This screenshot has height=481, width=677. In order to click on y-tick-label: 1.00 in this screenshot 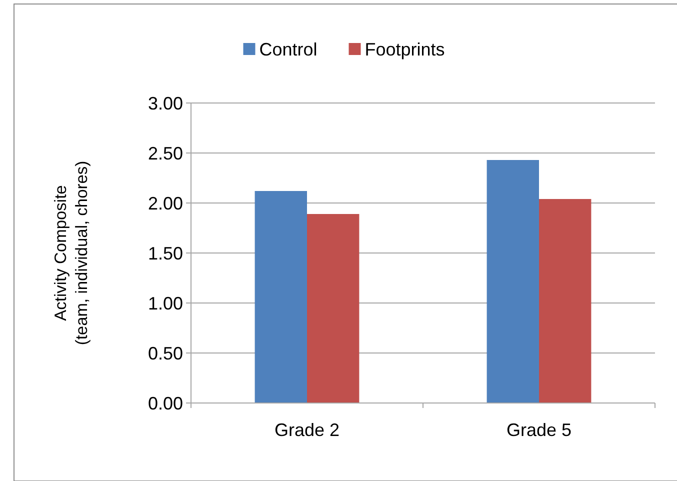, I will do `click(165, 303)`.